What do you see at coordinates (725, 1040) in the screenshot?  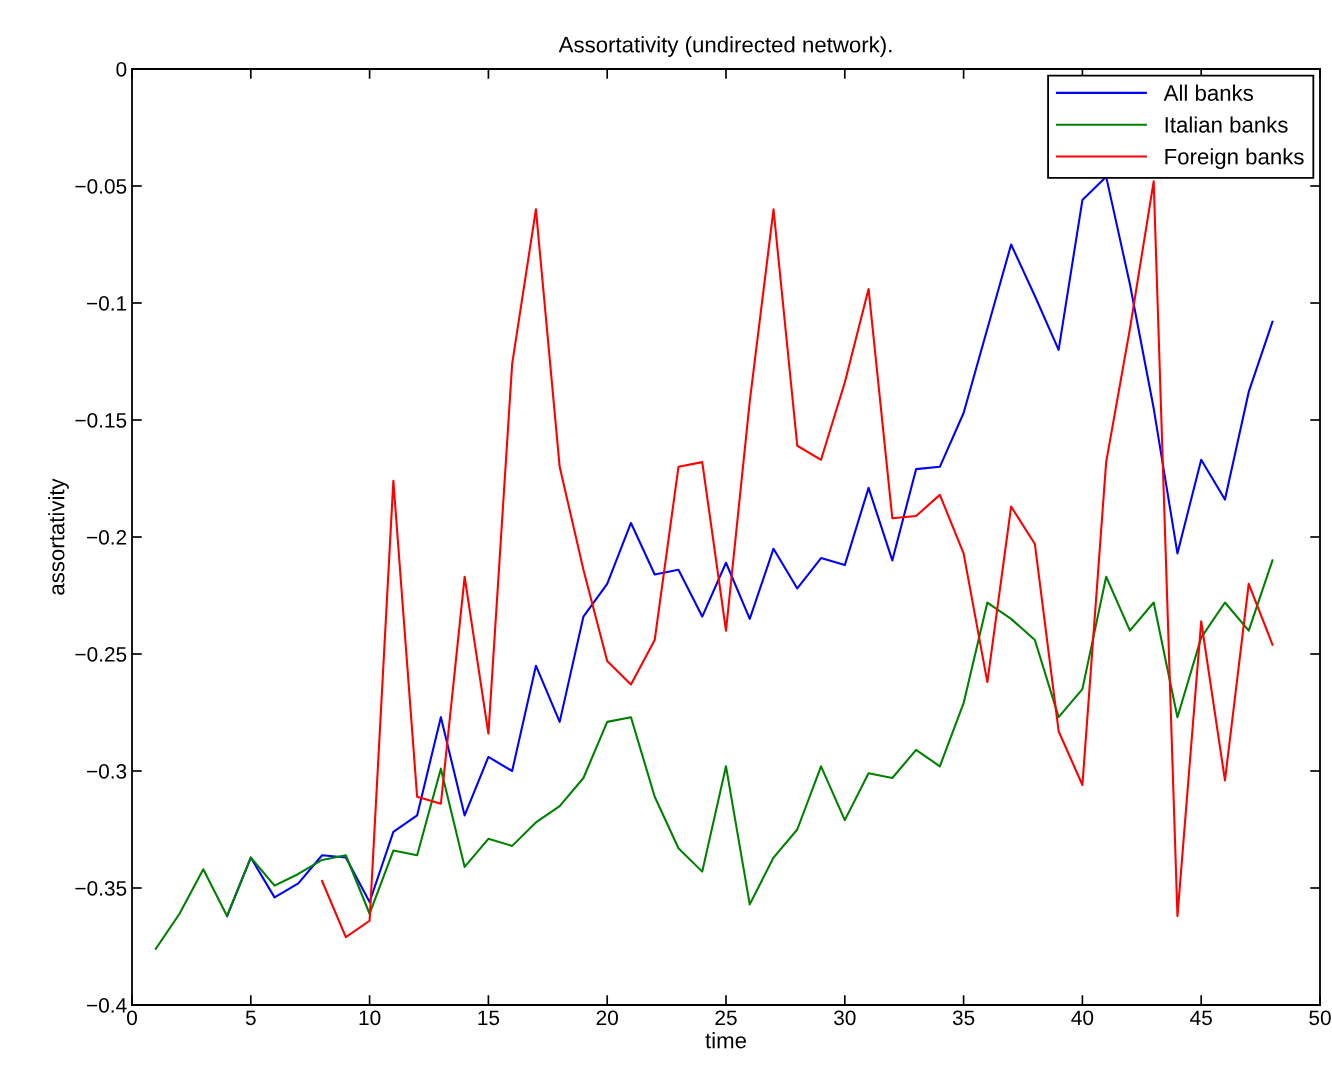 I see `x-axis-title: time` at bounding box center [725, 1040].